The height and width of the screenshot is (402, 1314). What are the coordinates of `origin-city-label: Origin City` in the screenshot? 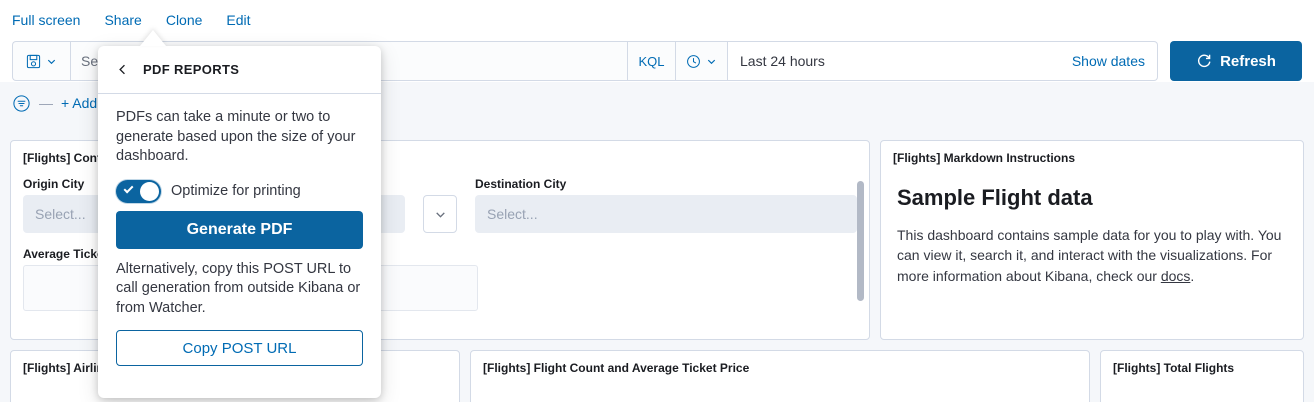 It's located at (54, 184).